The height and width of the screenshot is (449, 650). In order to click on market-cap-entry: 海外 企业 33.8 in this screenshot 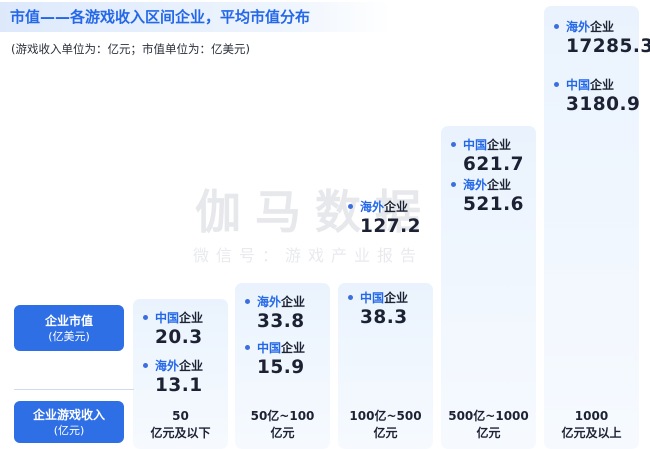, I will do `click(275, 312)`.